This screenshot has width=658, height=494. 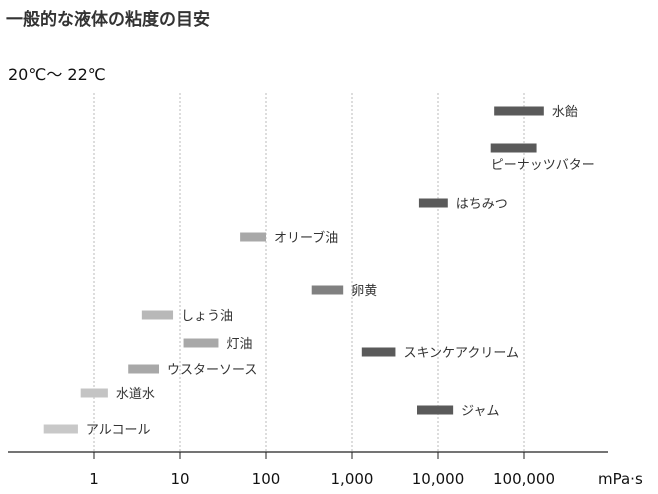 What do you see at coordinates (352, 479) in the screenshot?
I see `x-tick-label: 1,000` at bounding box center [352, 479].